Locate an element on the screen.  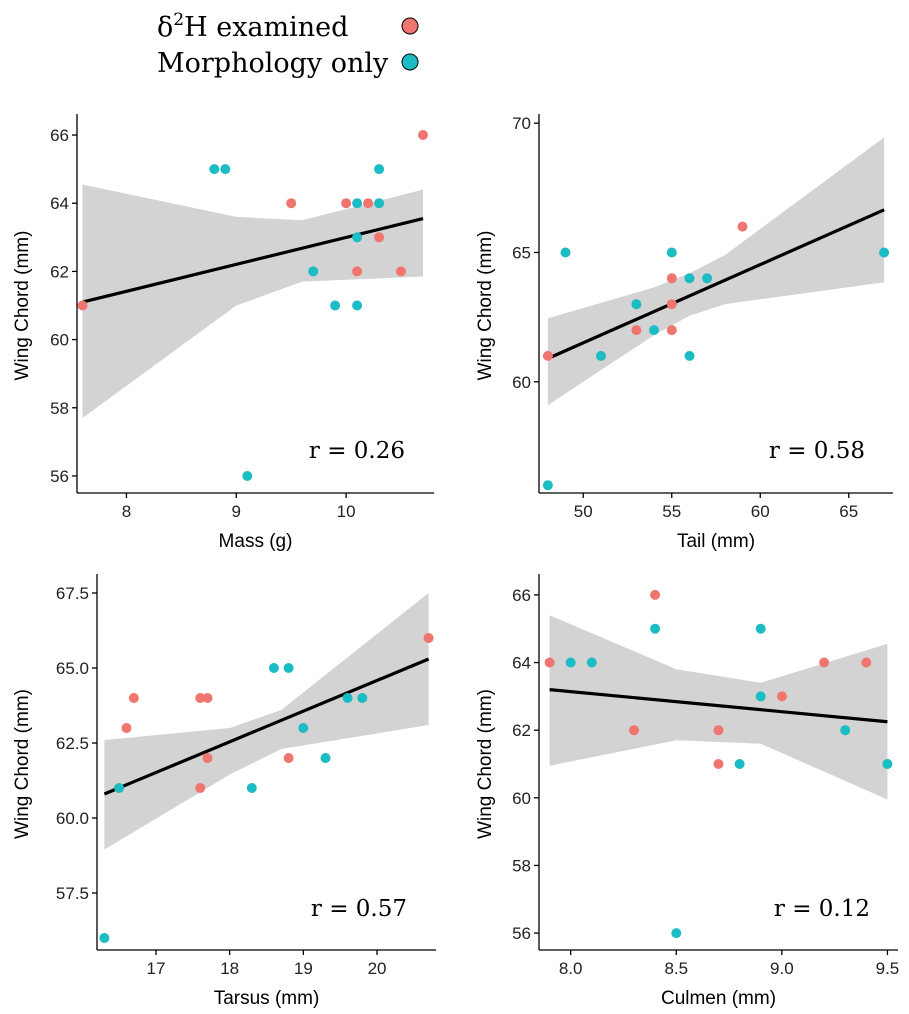
x-tick-label: 65 is located at coordinates (848, 511).